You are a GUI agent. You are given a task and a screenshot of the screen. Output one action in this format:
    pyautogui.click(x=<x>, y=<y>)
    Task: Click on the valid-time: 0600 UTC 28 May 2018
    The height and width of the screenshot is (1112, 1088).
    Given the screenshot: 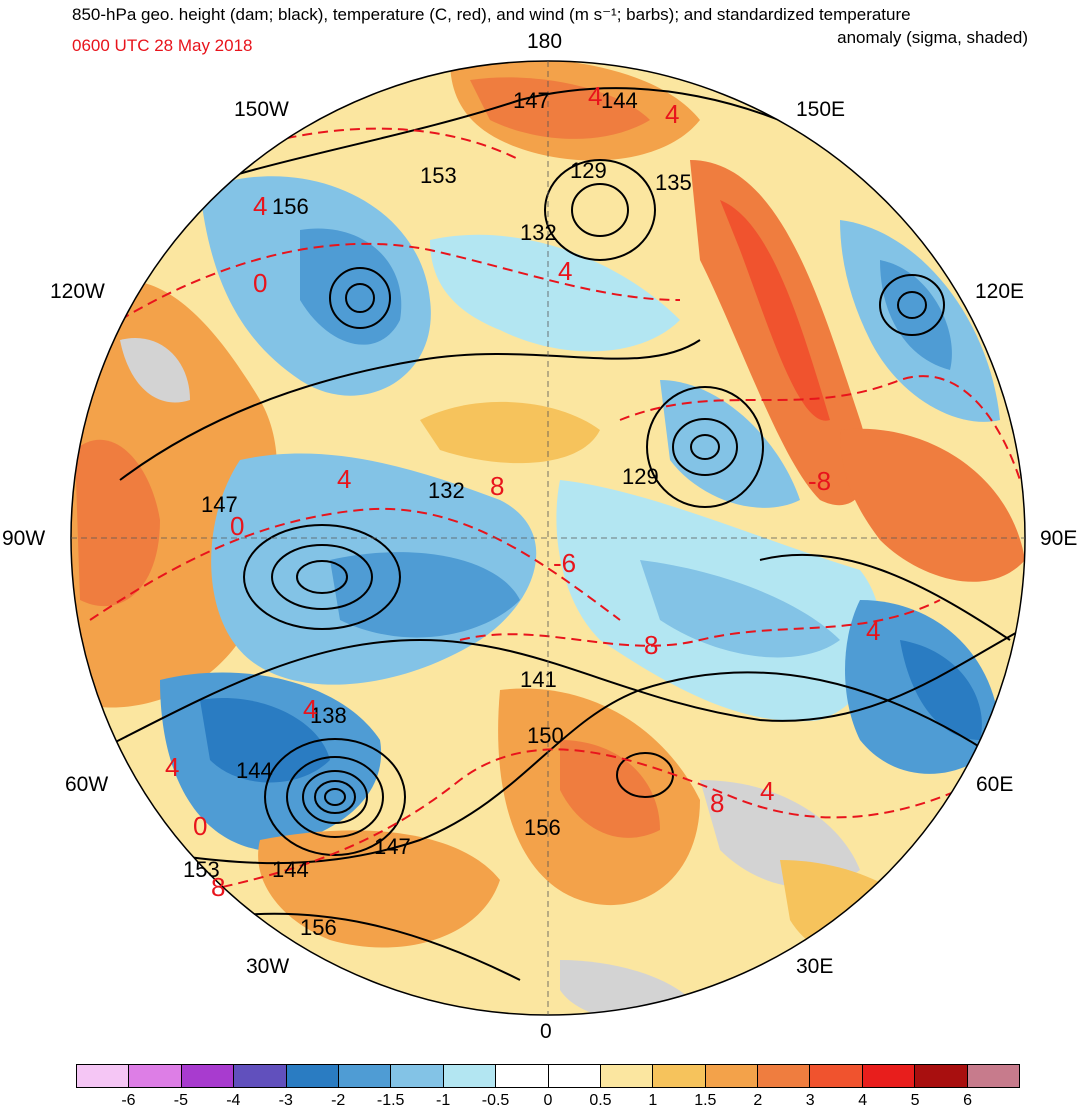 What is the action you would take?
    pyautogui.click(x=162, y=45)
    